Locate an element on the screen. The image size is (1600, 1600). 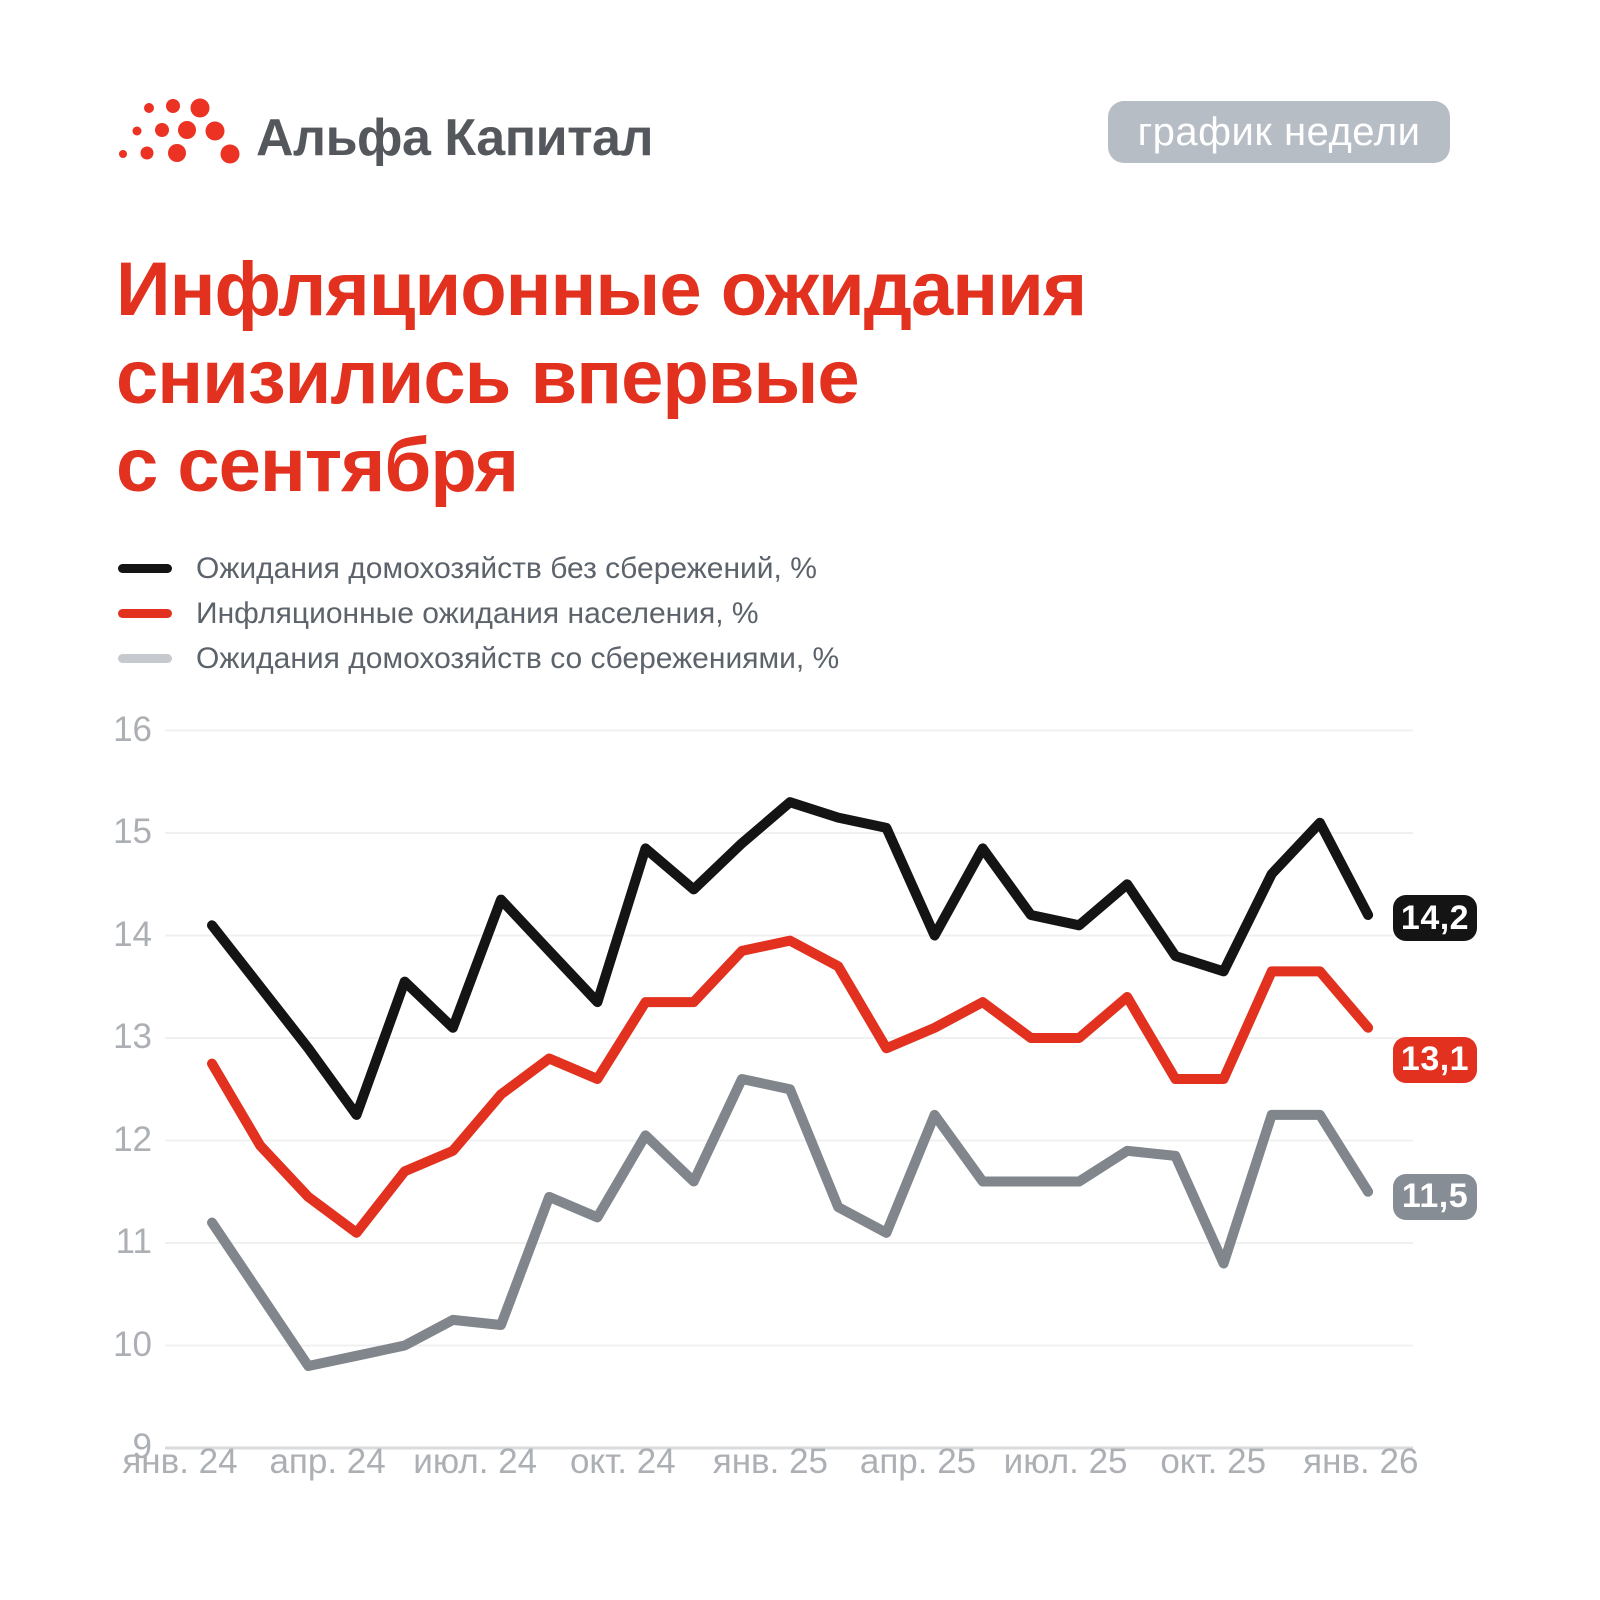
y-tick-label-15: 15 is located at coordinates (132, 831).